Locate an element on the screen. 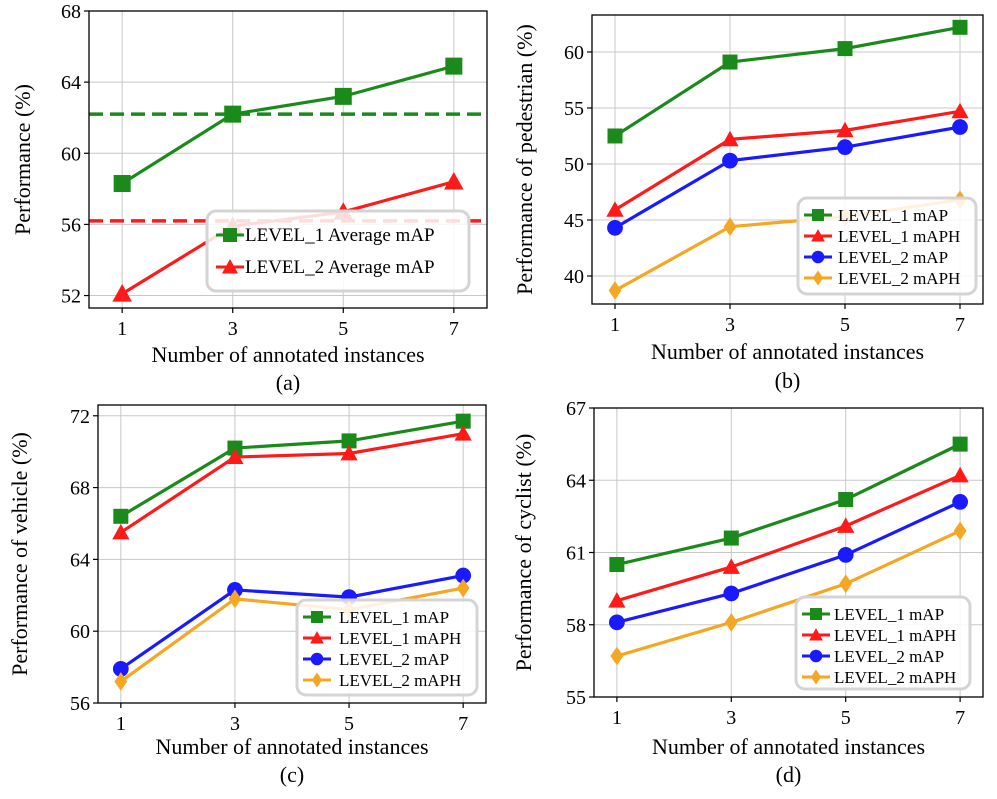 Image resolution: width=997 pixels, height=799 pixels. y-axis-label: Performance (%) is located at coordinates (22, 159).